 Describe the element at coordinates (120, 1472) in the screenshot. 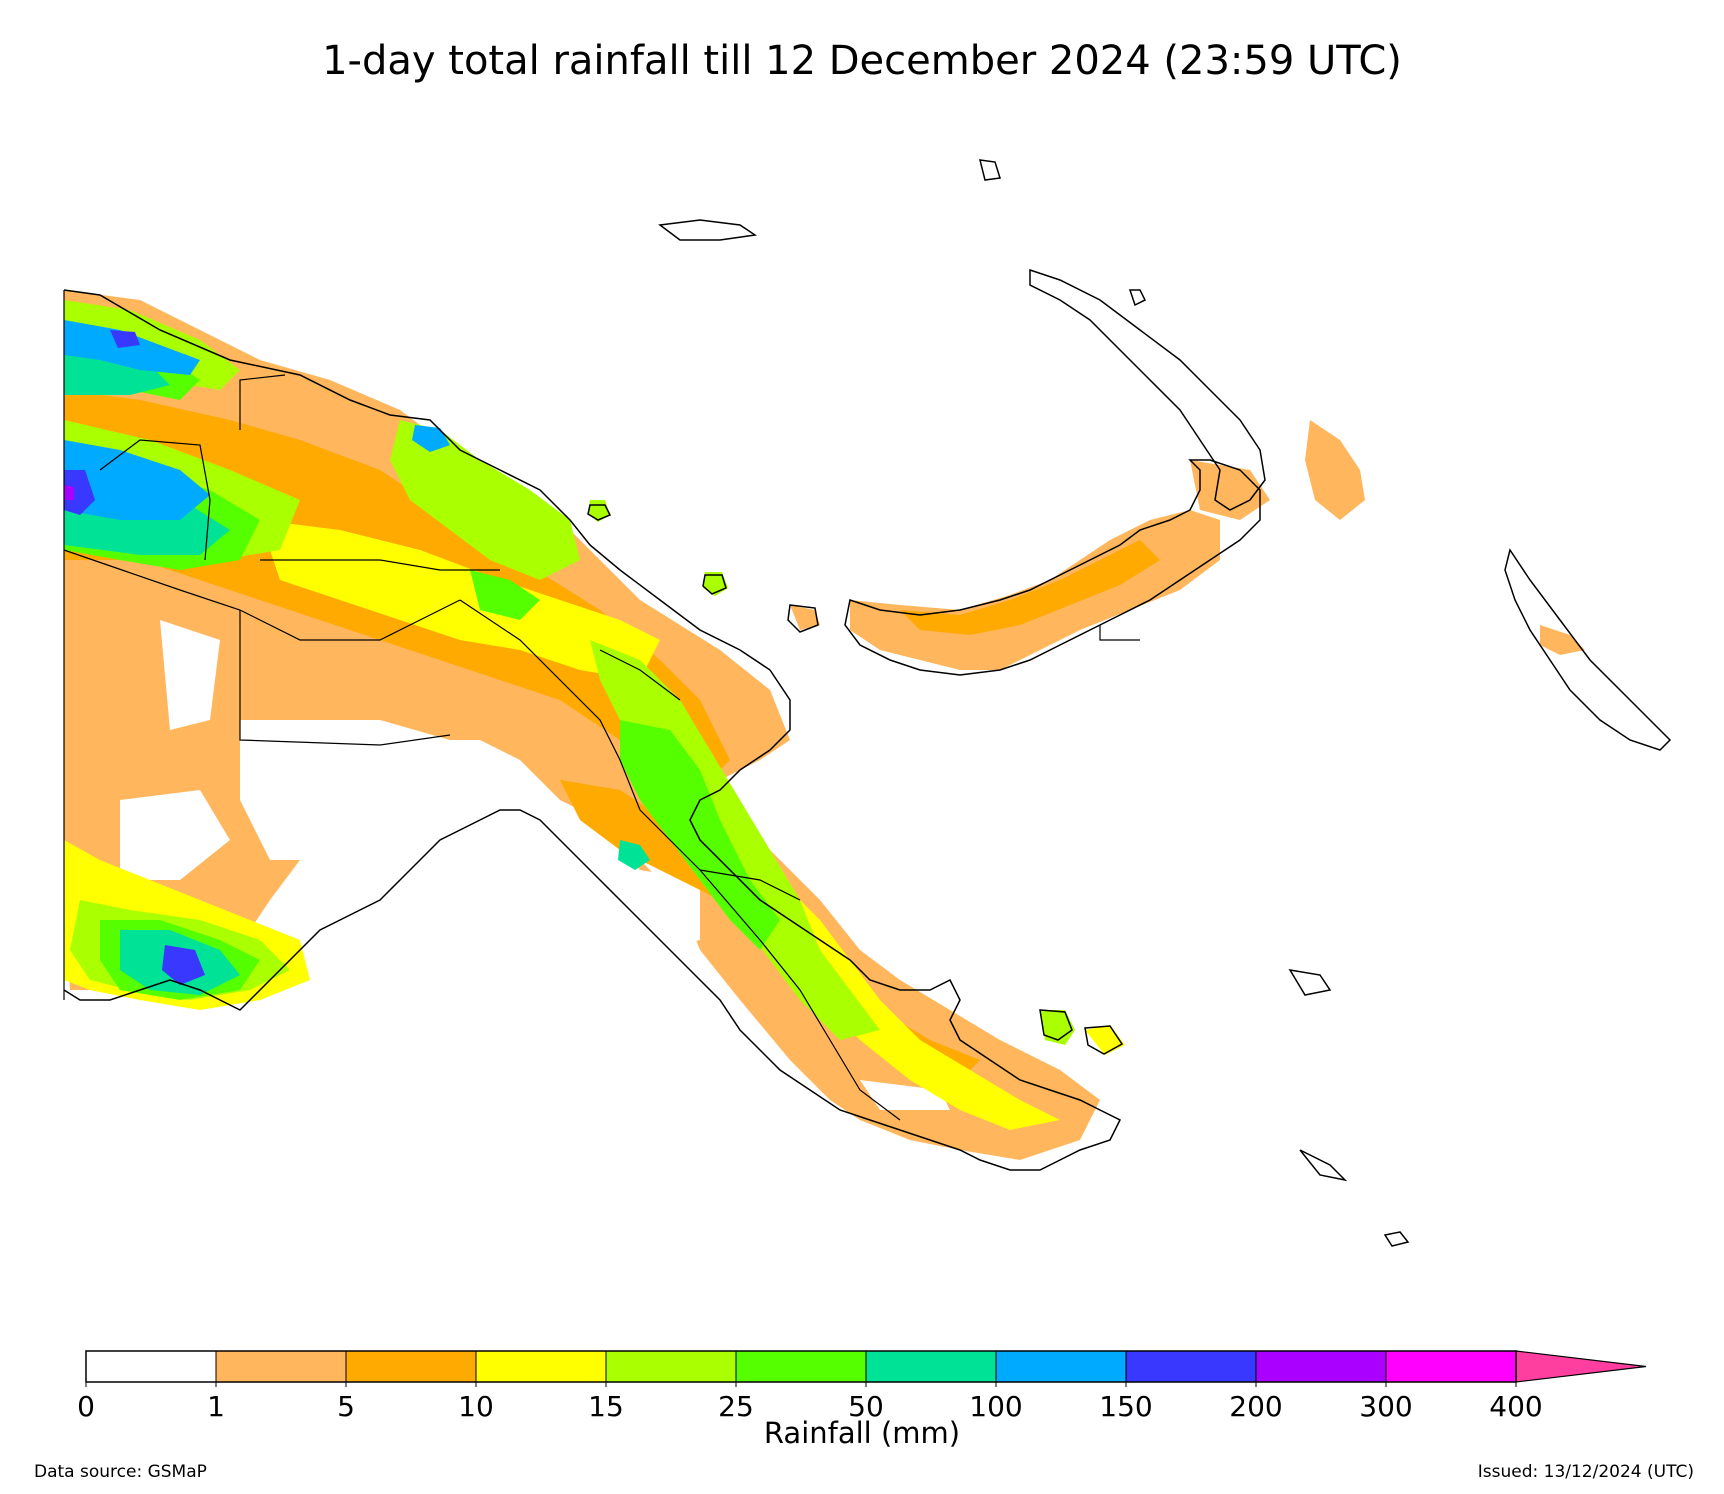

I see `data-source-label: Data source: GSMaP` at that location.